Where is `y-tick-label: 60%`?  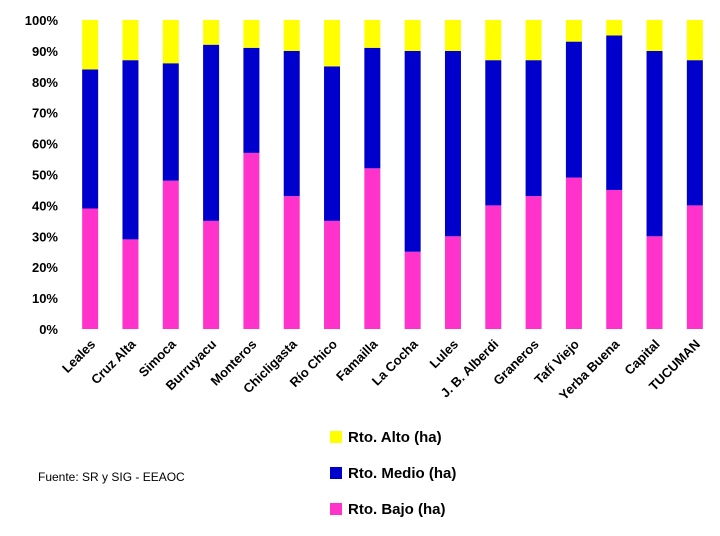
y-tick-label: 60% is located at coordinates (45, 144).